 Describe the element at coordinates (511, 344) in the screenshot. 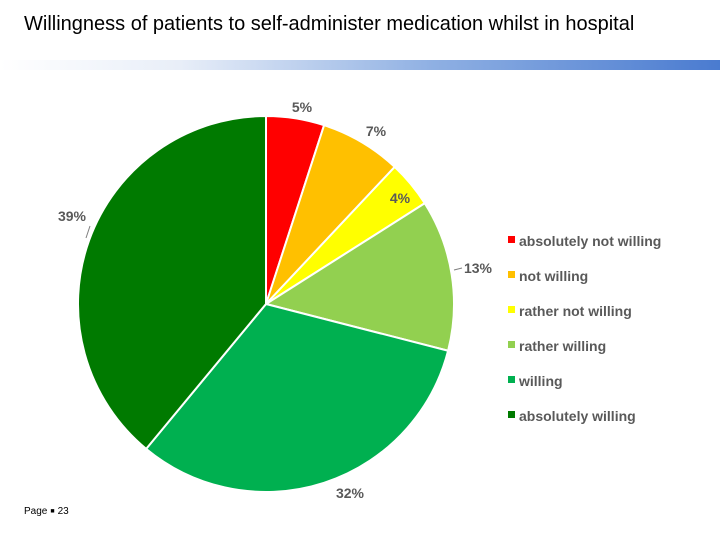

I see `legend-swatch-rather-willing` at that location.